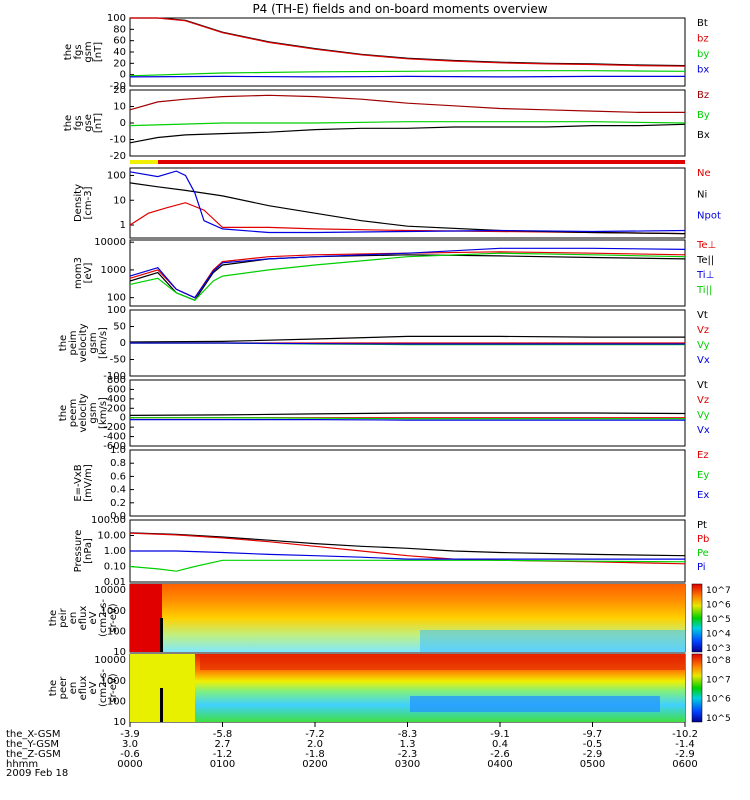  I want to click on y-axis-label-line: [cm-3], so click(88, 202).